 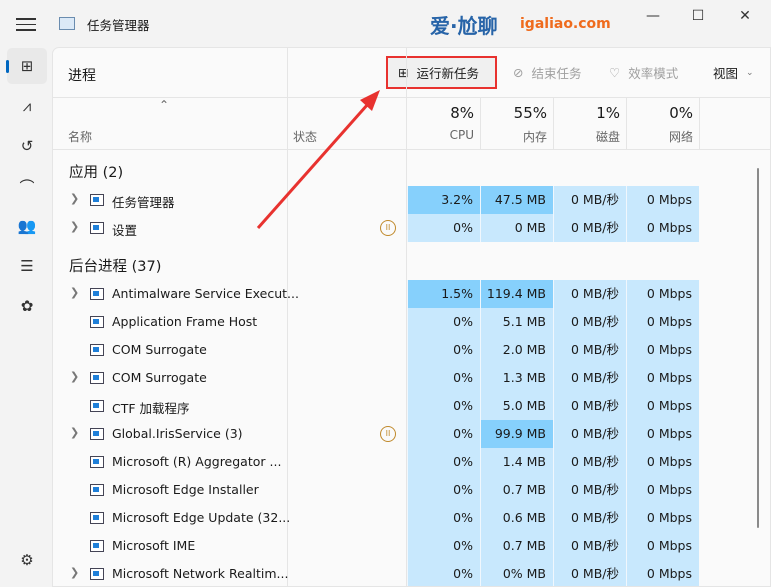 I want to click on table-row: ❯ 任务管理器 3.2% 47.5 MB 0 MB/秒 0 Mbps, so click(x=411, y=200).